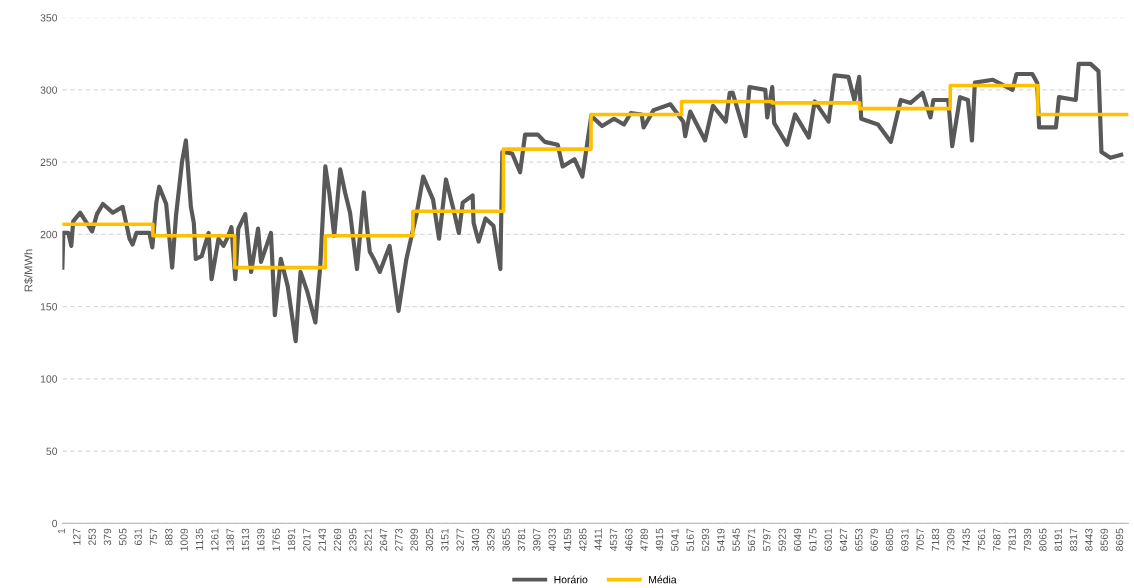 The width and height of the screenshot is (1134, 588). What do you see at coordinates (951, 539) in the screenshot?
I see `x-tick-label: 7309` at bounding box center [951, 539].